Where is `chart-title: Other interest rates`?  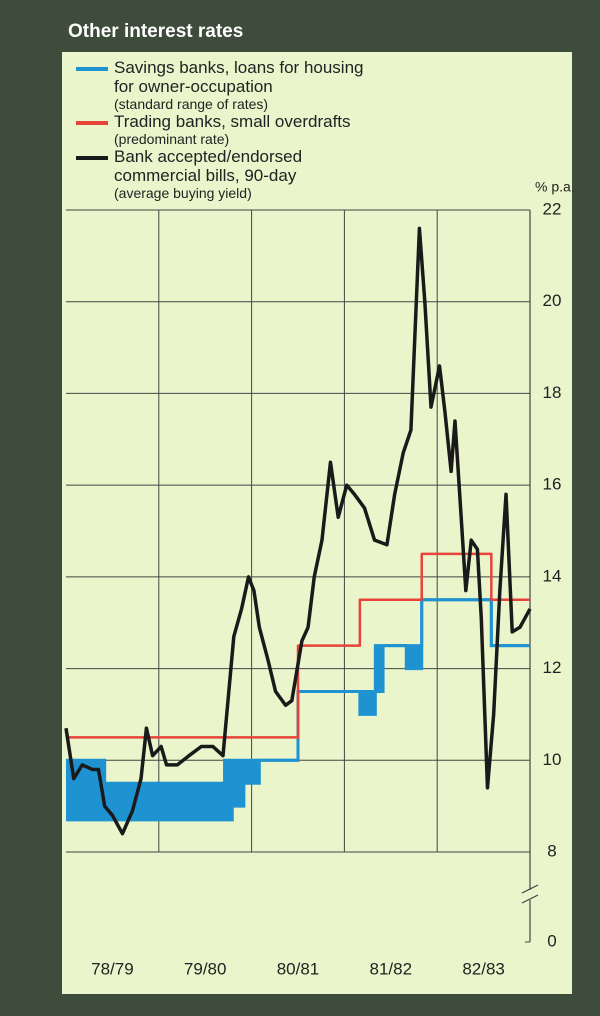 chart-title: Other interest rates is located at coordinates (155, 31).